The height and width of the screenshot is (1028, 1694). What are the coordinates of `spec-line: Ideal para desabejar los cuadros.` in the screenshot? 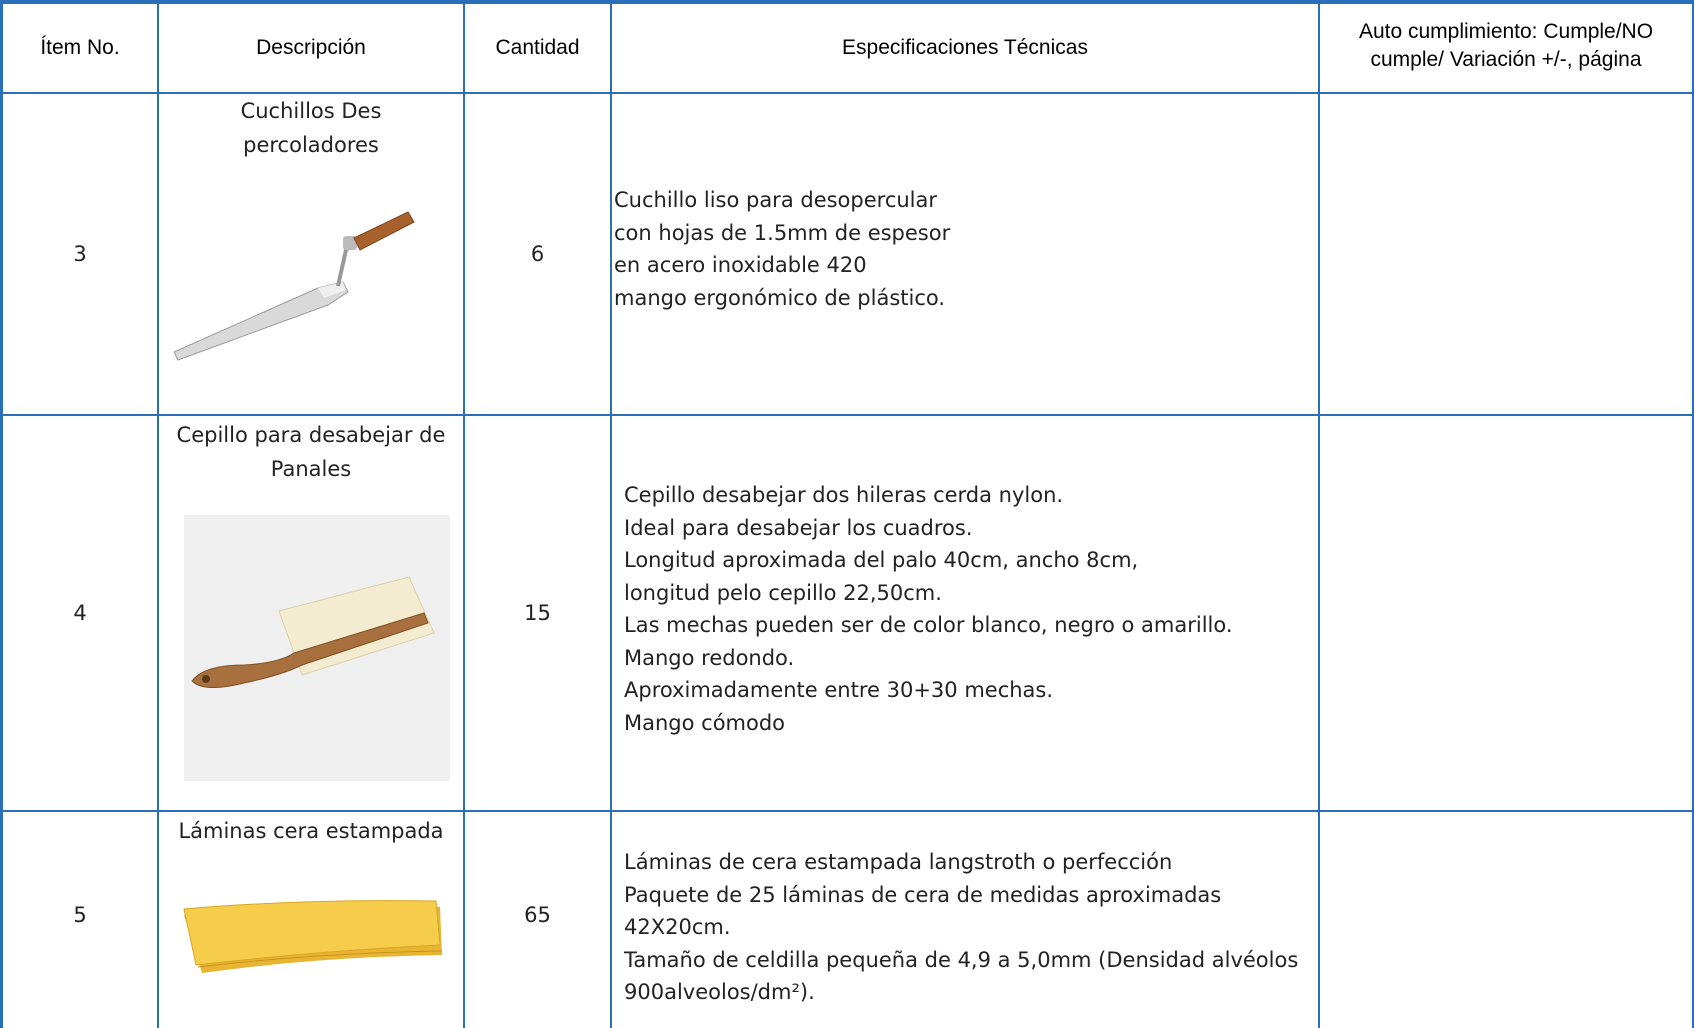 It's located at (798, 527).